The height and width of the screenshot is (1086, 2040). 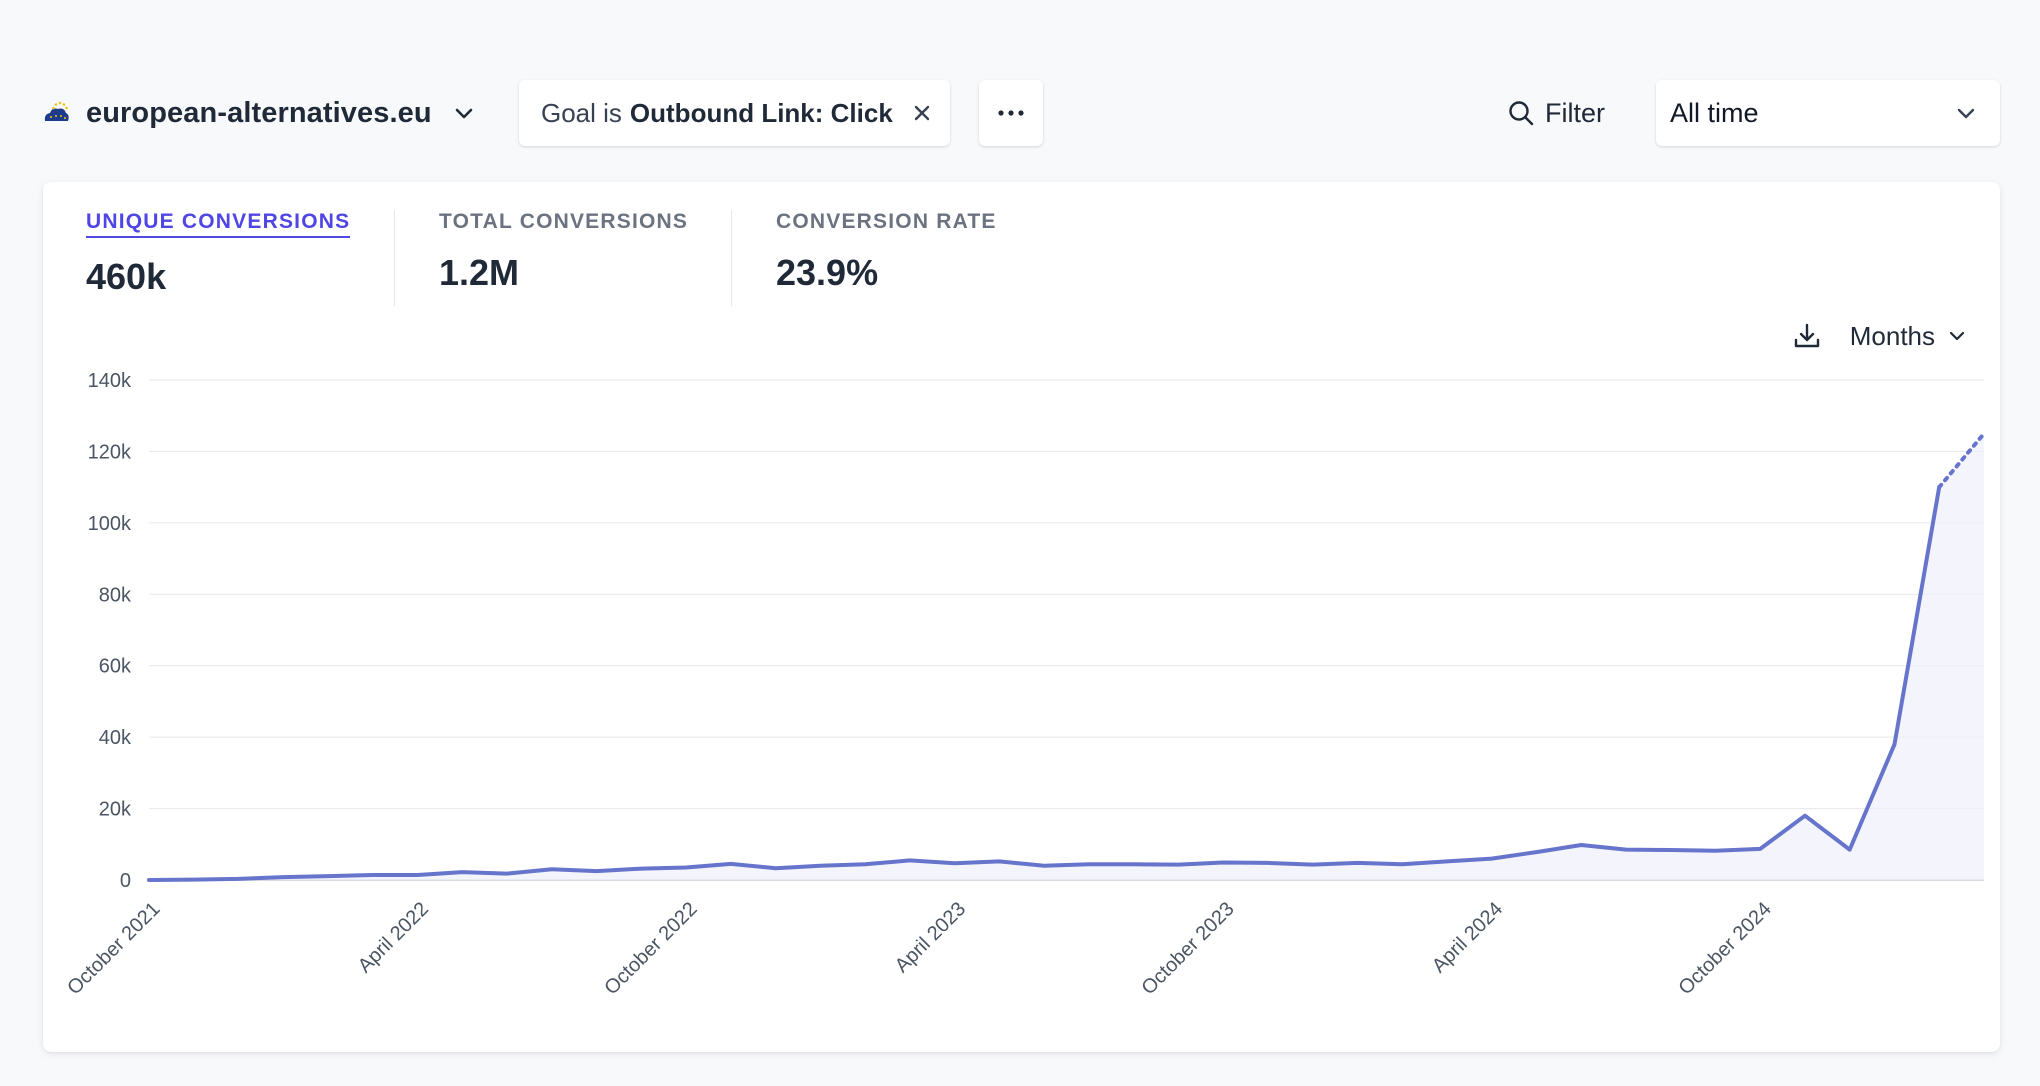 I want to click on chart-tools: Months, so click(x=1879, y=336).